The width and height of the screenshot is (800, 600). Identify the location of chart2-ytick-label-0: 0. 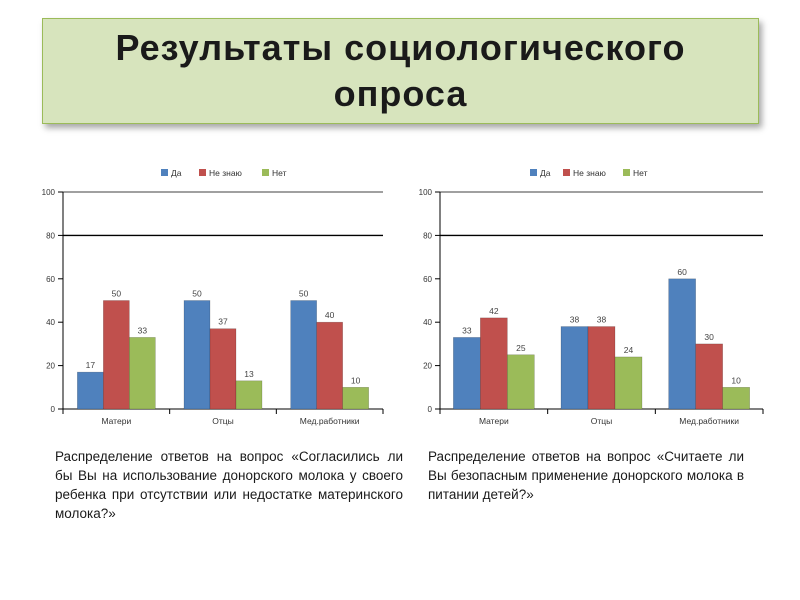
(430, 409).